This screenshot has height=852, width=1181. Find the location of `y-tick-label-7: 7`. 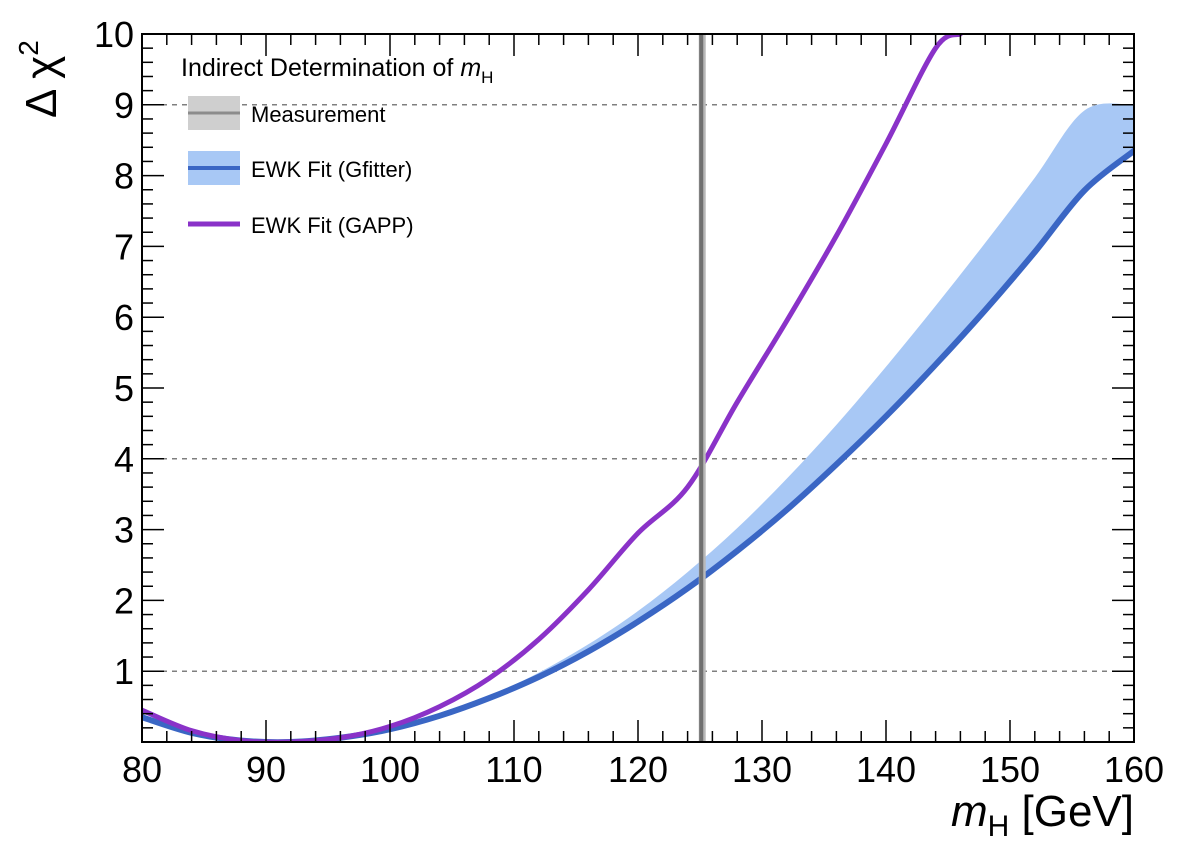

y-tick-label-7: 7 is located at coordinates (124, 246).